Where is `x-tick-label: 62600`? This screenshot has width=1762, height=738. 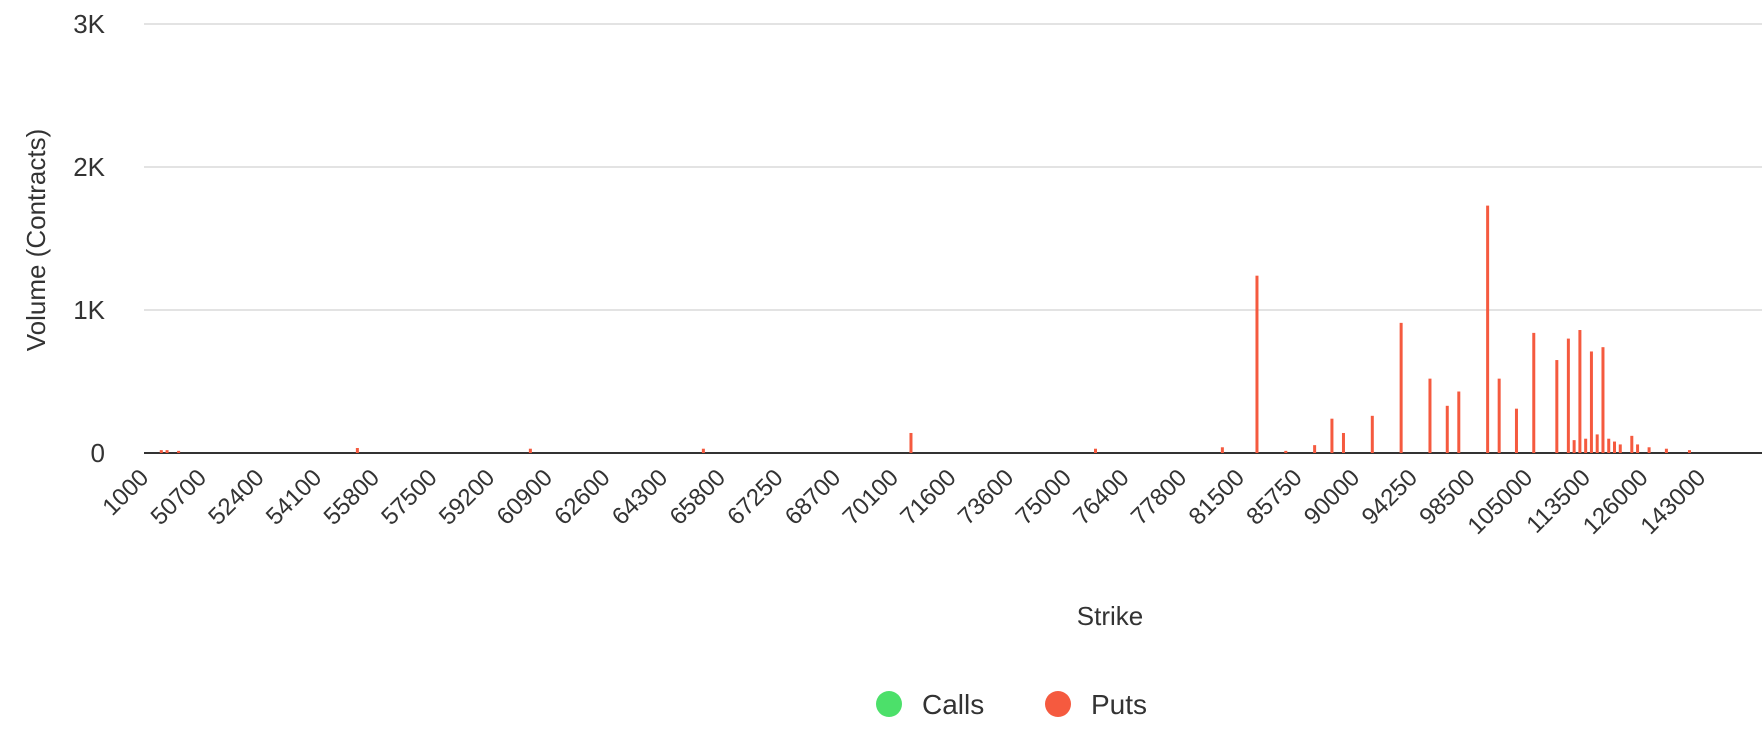
x-tick-label: 62600 is located at coordinates (582, 497).